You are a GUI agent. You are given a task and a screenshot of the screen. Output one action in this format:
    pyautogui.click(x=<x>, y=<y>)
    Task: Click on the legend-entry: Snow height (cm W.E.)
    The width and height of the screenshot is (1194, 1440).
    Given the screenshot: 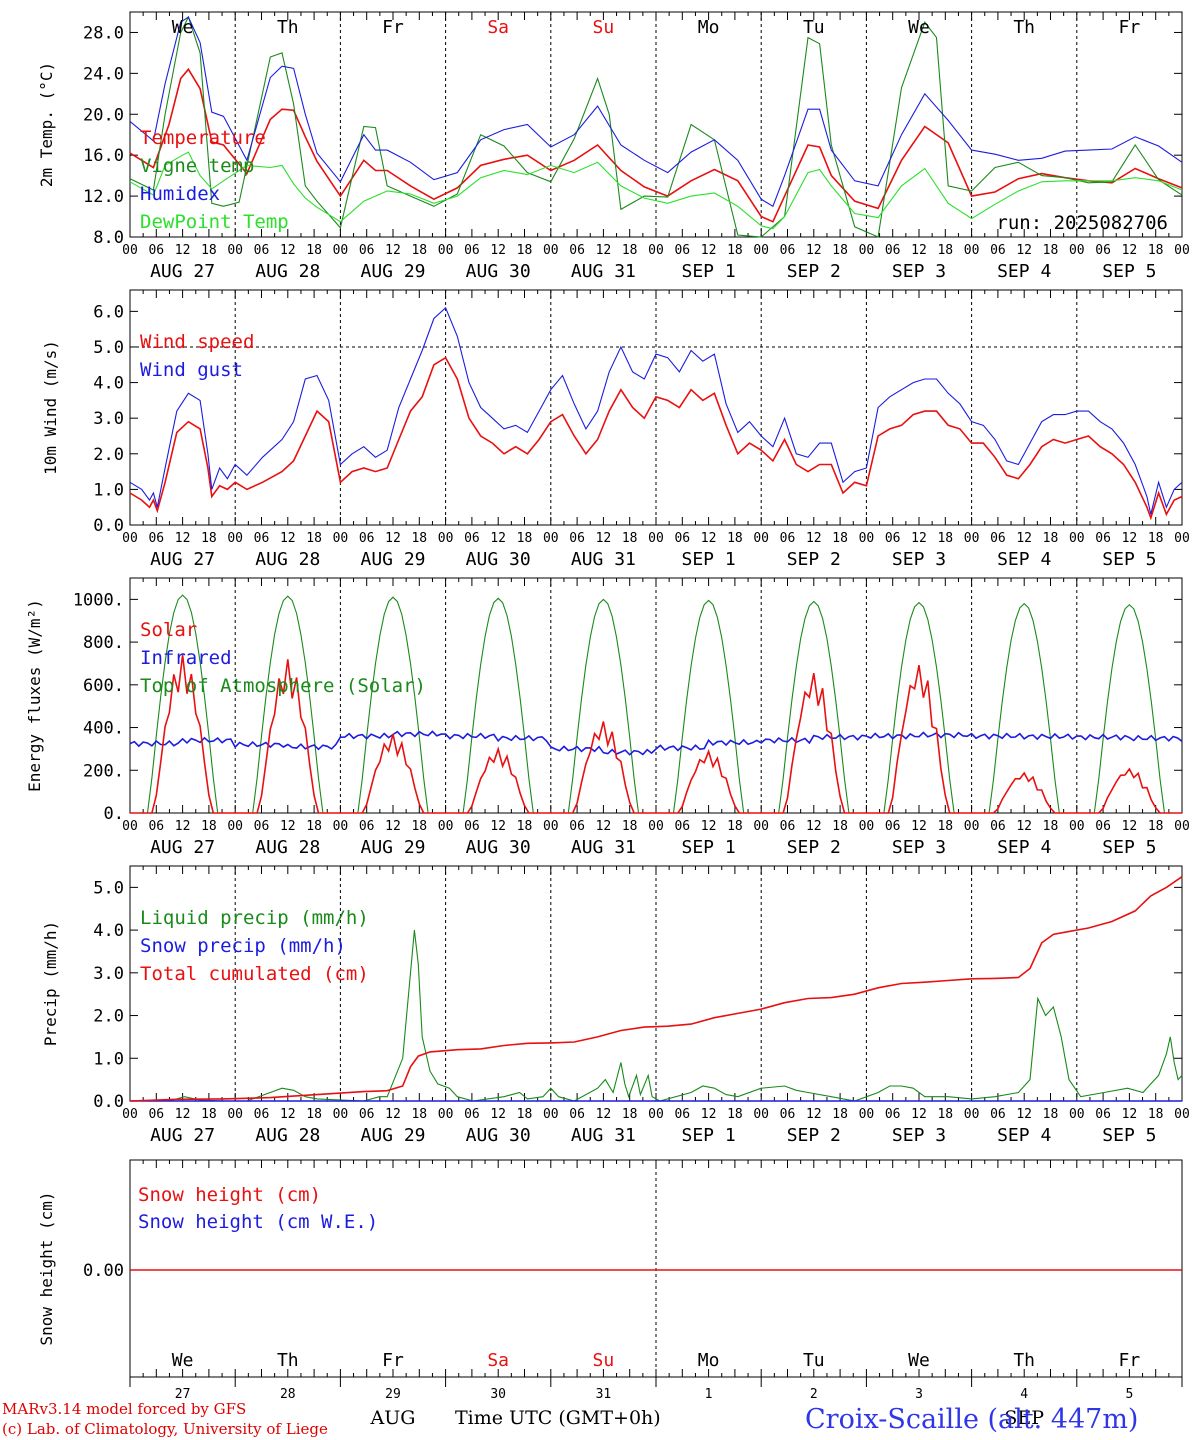 What is the action you would take?
    pyautogui.click(x=258, y=1222)
    